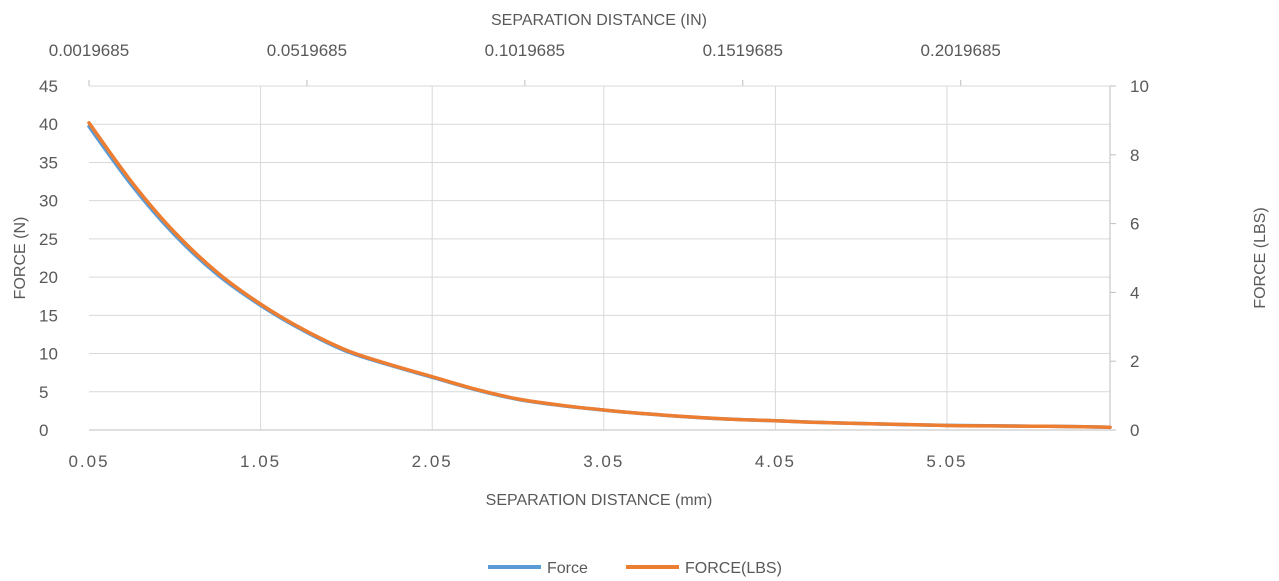 Image resolution: width=1279 pixels, height=581 pixels. Describe the element at coordinates (20, 258) in the screenshot. I see `left-axis-title: FORCE (N)` at that location.